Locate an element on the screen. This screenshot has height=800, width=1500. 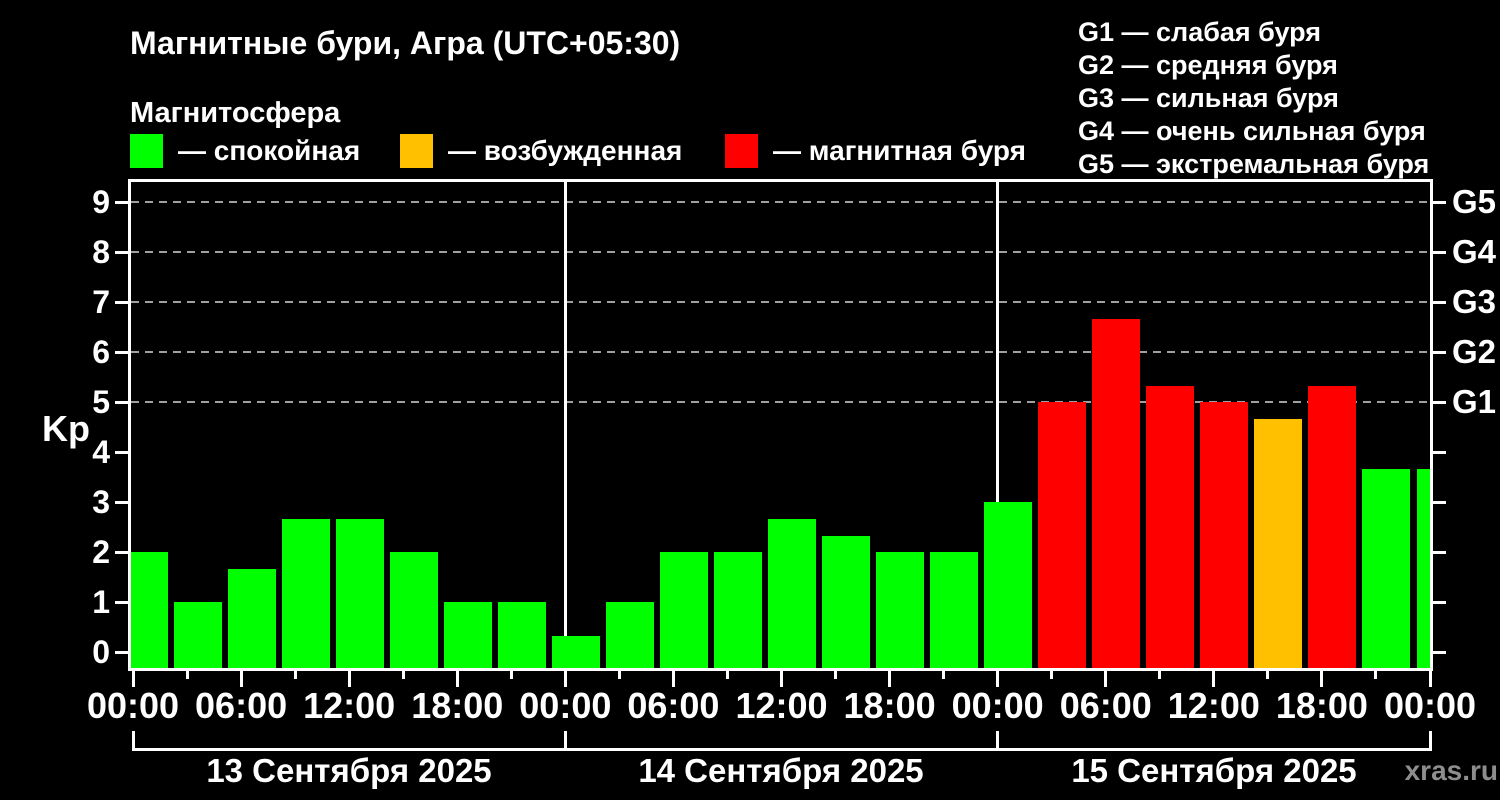
legend-item-storm: — магнитная буря is located at coordinates (875, 151).